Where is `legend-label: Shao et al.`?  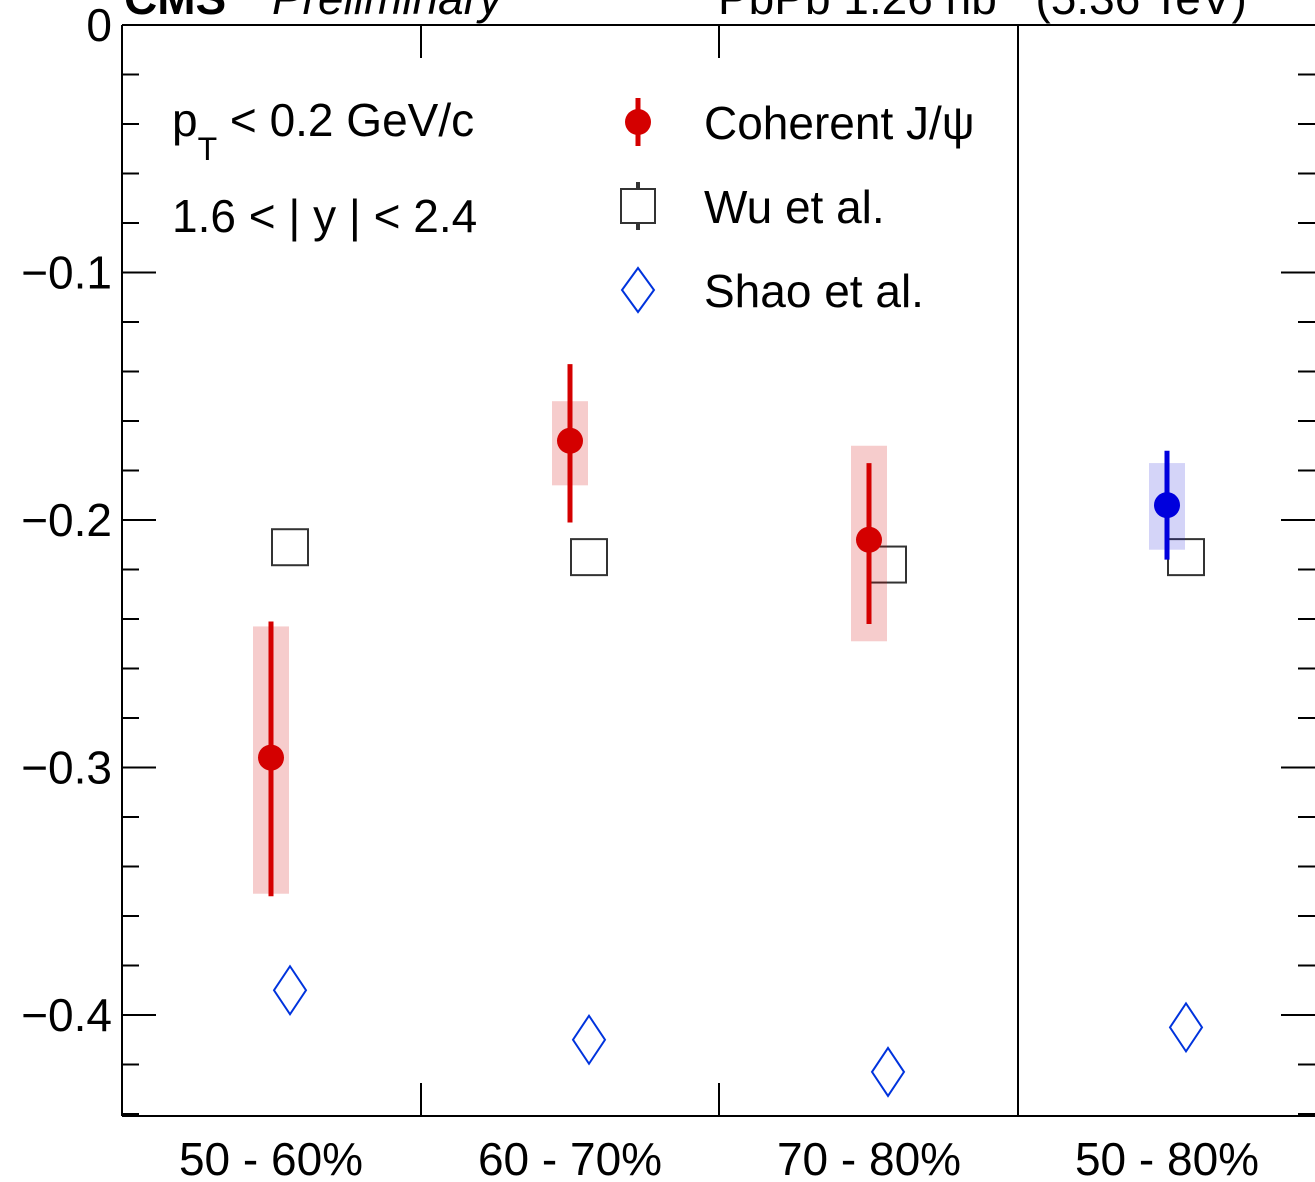 legend-label: Shao et al. is located at coordinates (814, 291).